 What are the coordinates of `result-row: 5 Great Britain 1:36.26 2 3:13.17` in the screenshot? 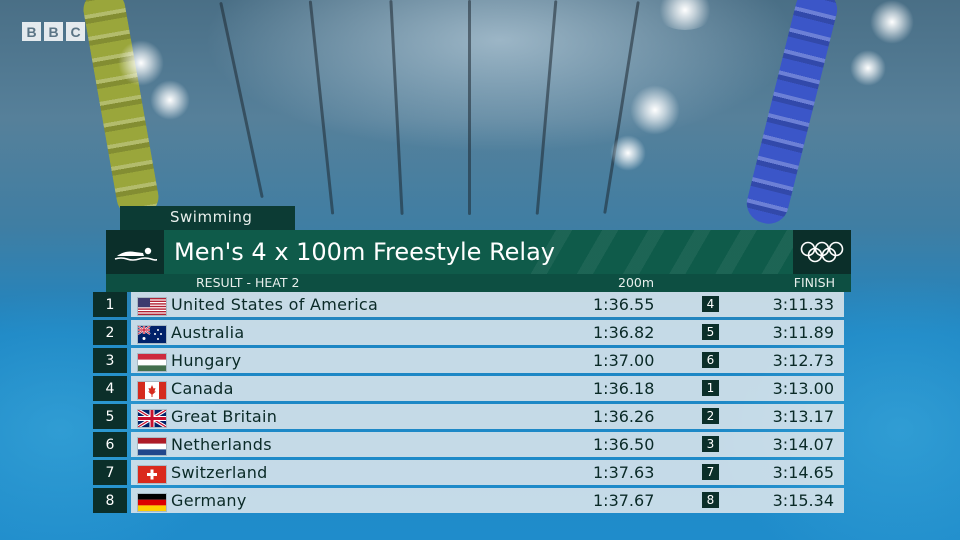 It's located at (468, 416).